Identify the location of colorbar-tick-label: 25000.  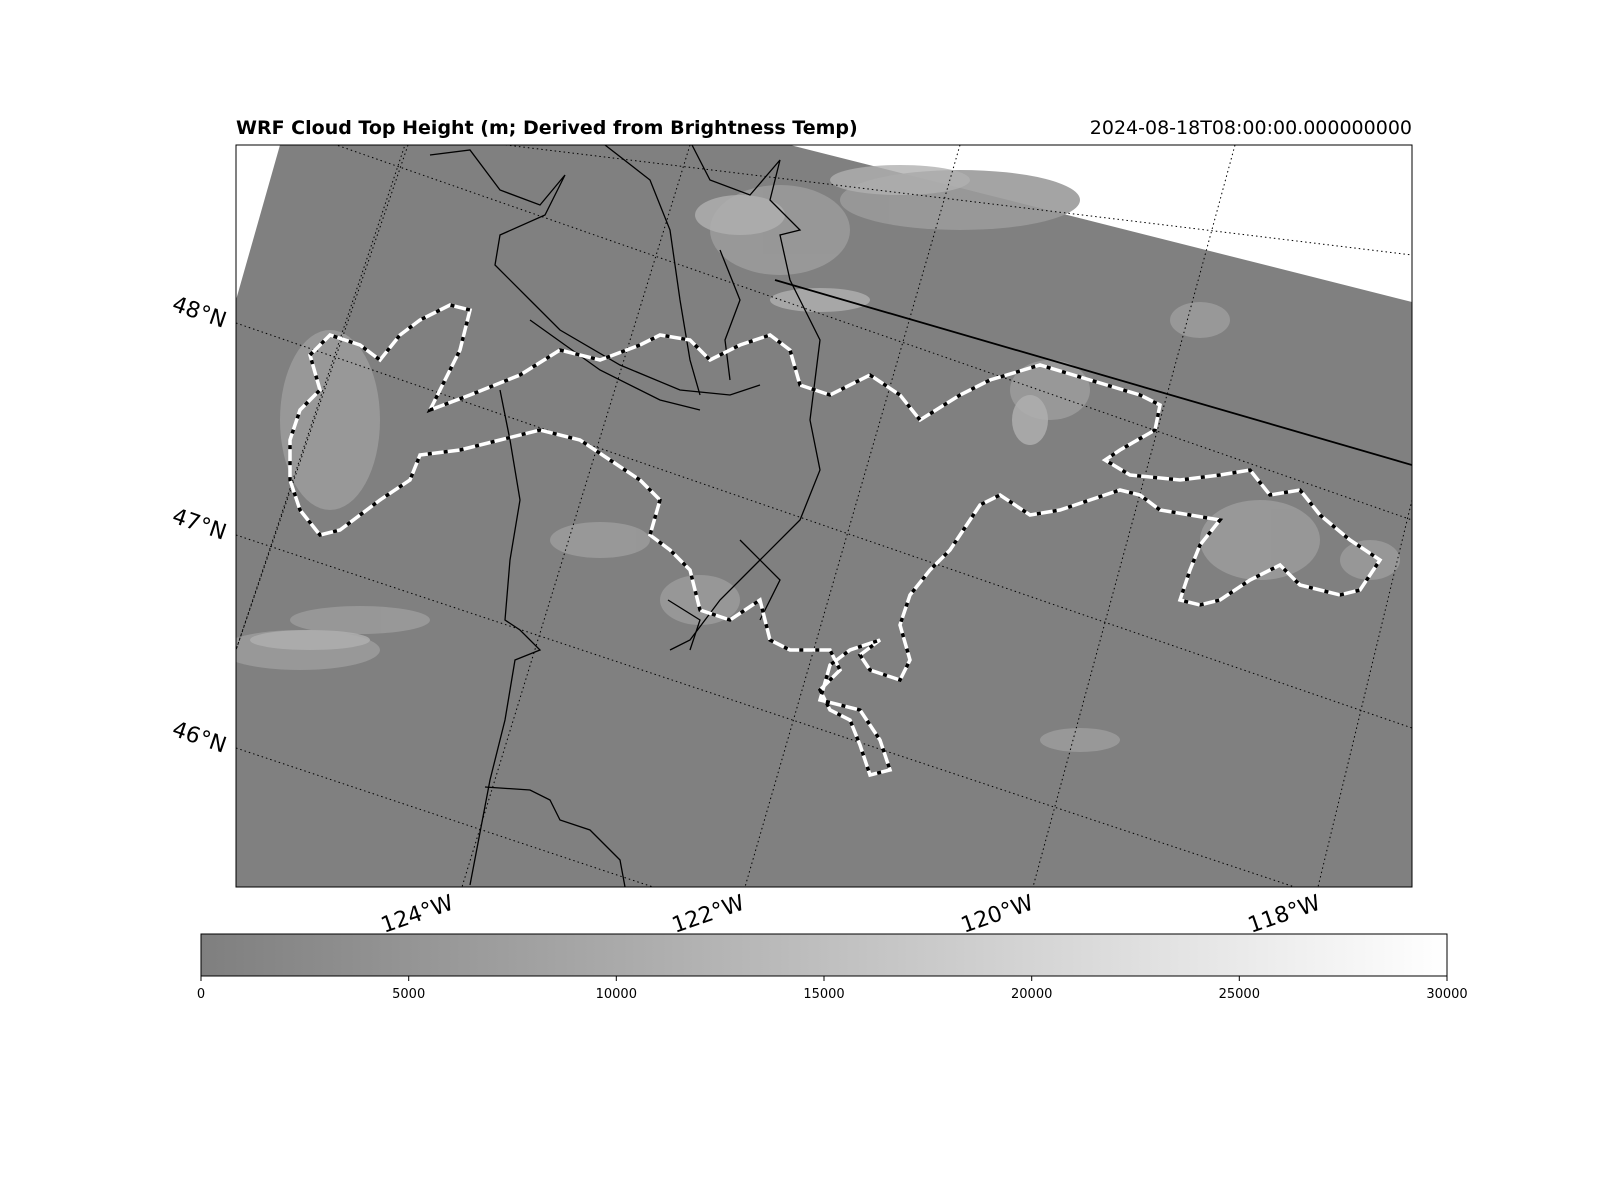
(1239, 994).